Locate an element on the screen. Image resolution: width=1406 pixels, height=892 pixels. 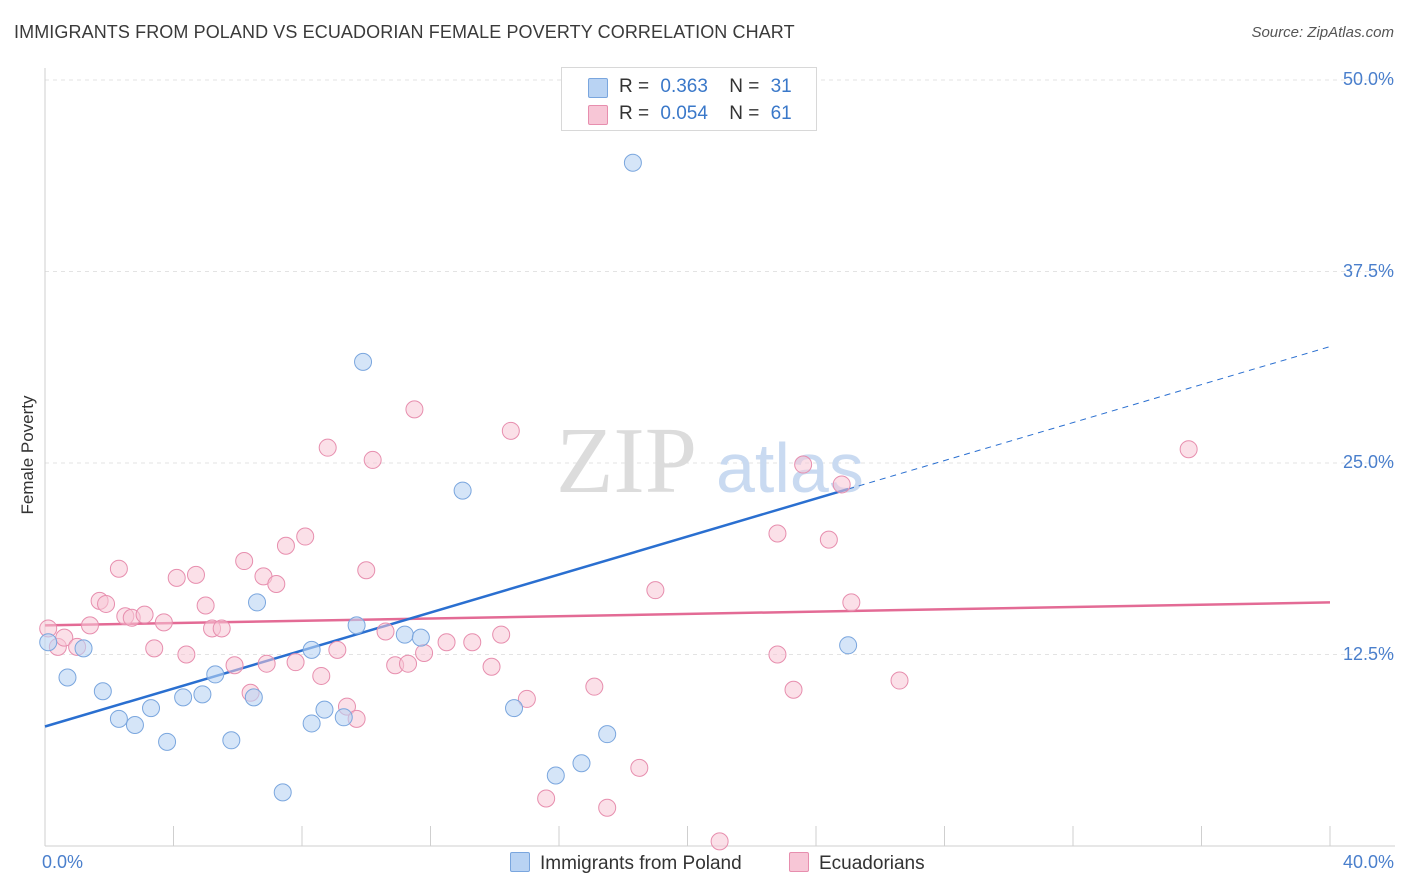
legend-swatch-poland is located at coordinates (598, 88).